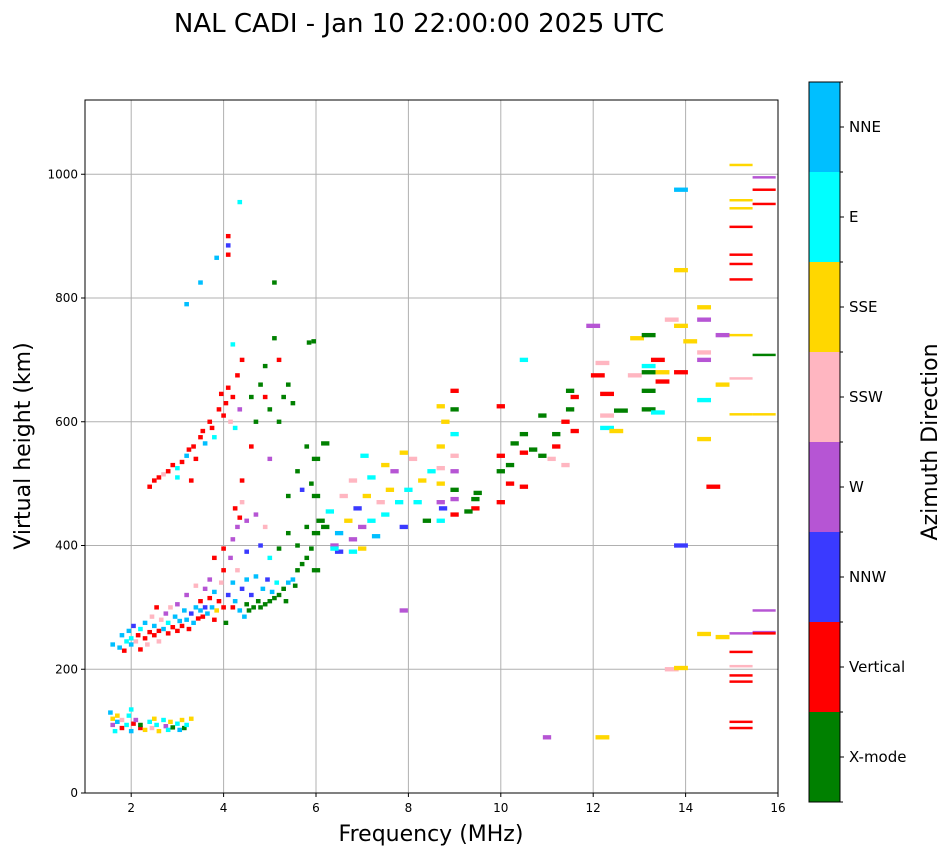  Describe the element at coordinates (66, 546) in the screenshot. I see `y-tick-label: 400` at that location.